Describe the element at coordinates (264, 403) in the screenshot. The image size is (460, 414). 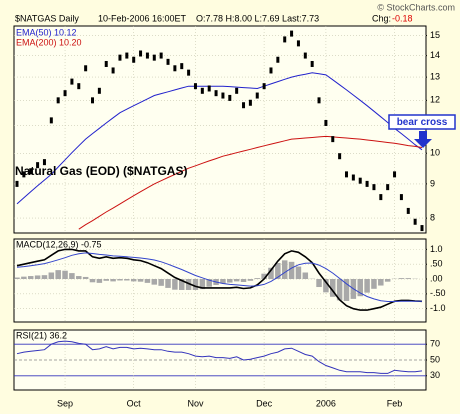
I see `x-tick-label: Dec` at that location.